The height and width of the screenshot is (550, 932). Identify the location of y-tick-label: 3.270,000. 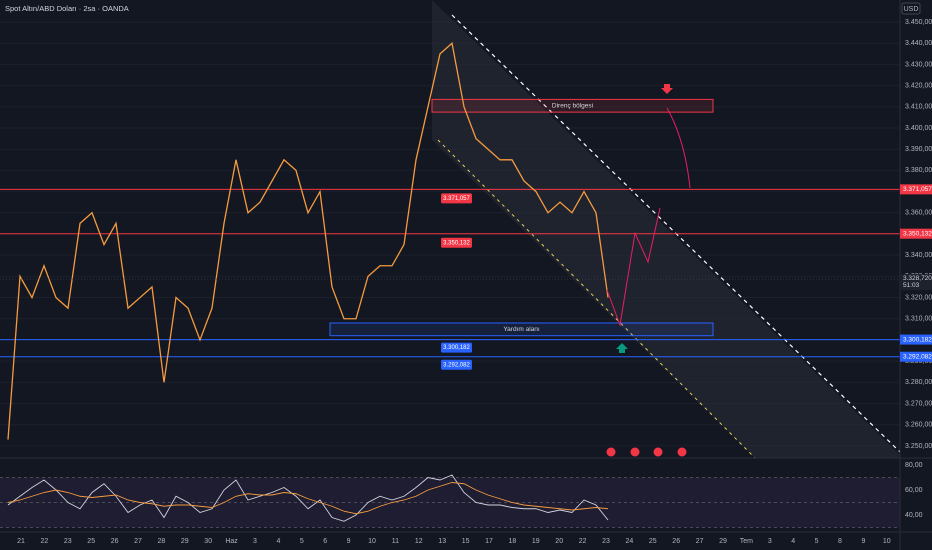
(918, 403).